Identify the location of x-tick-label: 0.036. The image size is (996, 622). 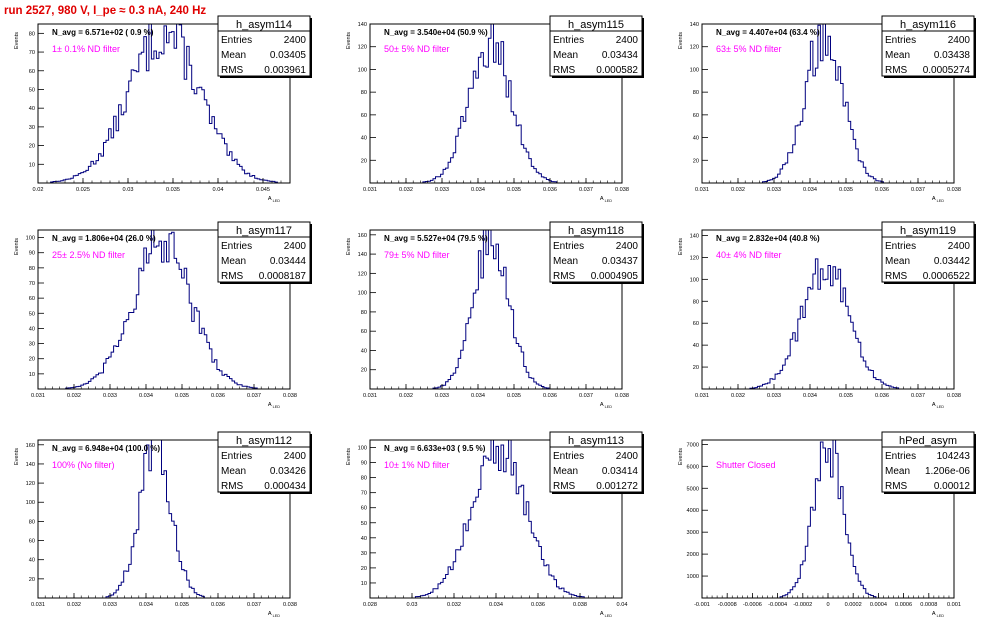
(218, 605).